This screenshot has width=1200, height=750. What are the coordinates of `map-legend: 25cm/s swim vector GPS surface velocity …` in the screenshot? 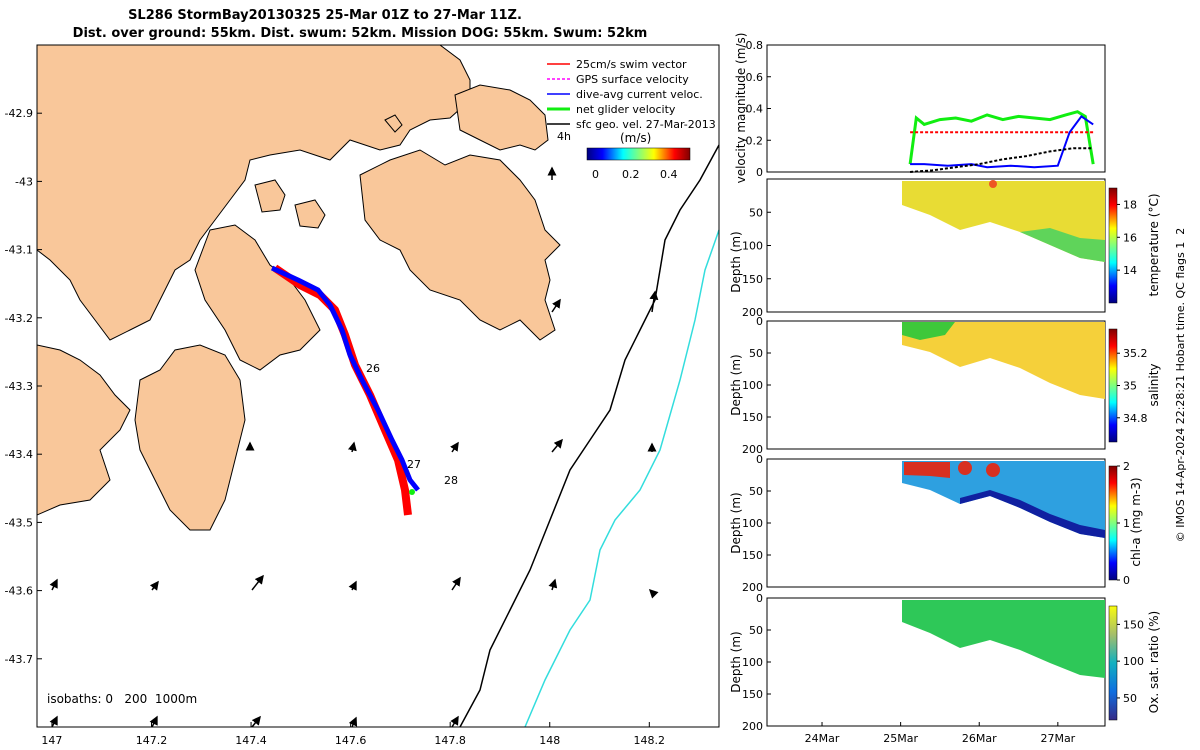 It's located at (631, 119).